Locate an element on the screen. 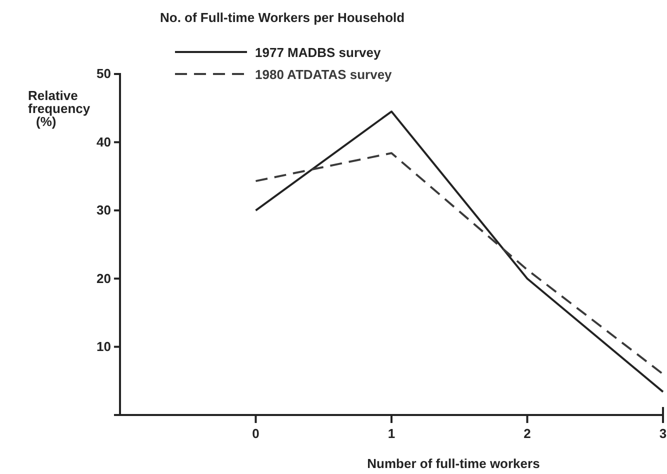 The height and width of the screenshot is (474, 667). y-tick-label: 50 is located at coordinates (103, 74).